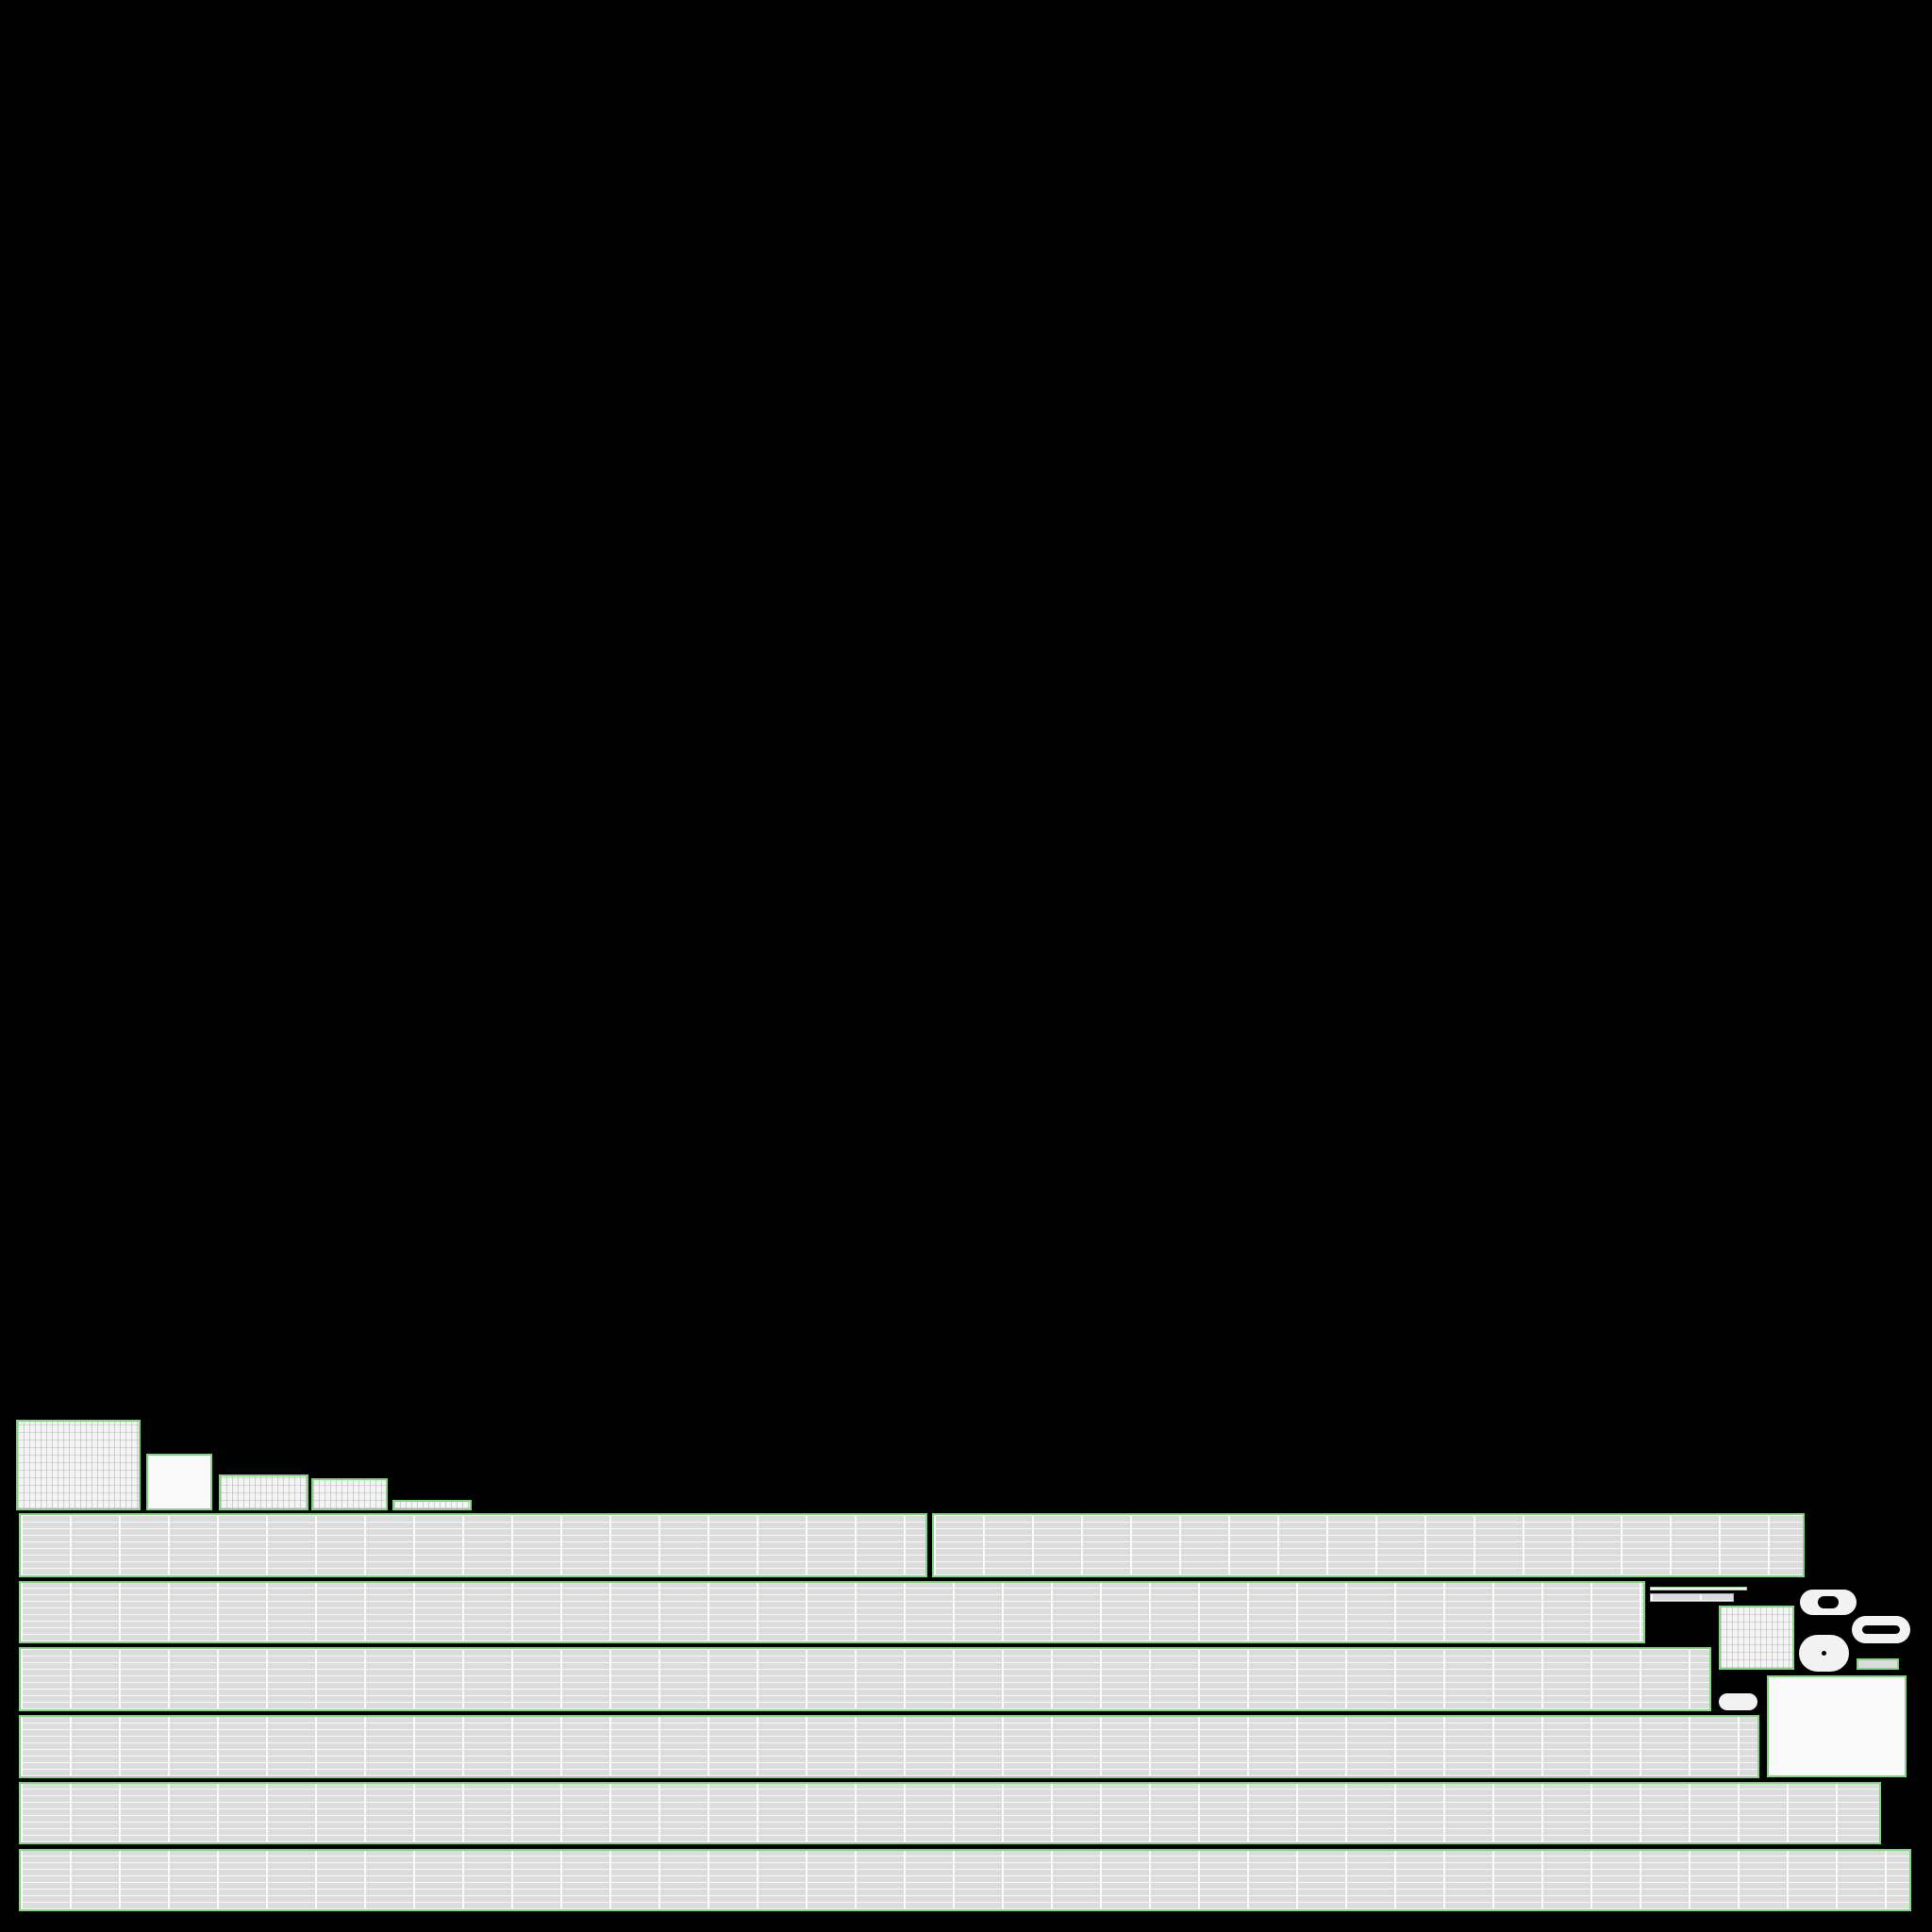 The height and width of the screenshot is (1932, 1932). What do you see at coordinates (1824, 1653) in the screenshot?
I see `atlas-disc` at bounding box center [1824, 1653].